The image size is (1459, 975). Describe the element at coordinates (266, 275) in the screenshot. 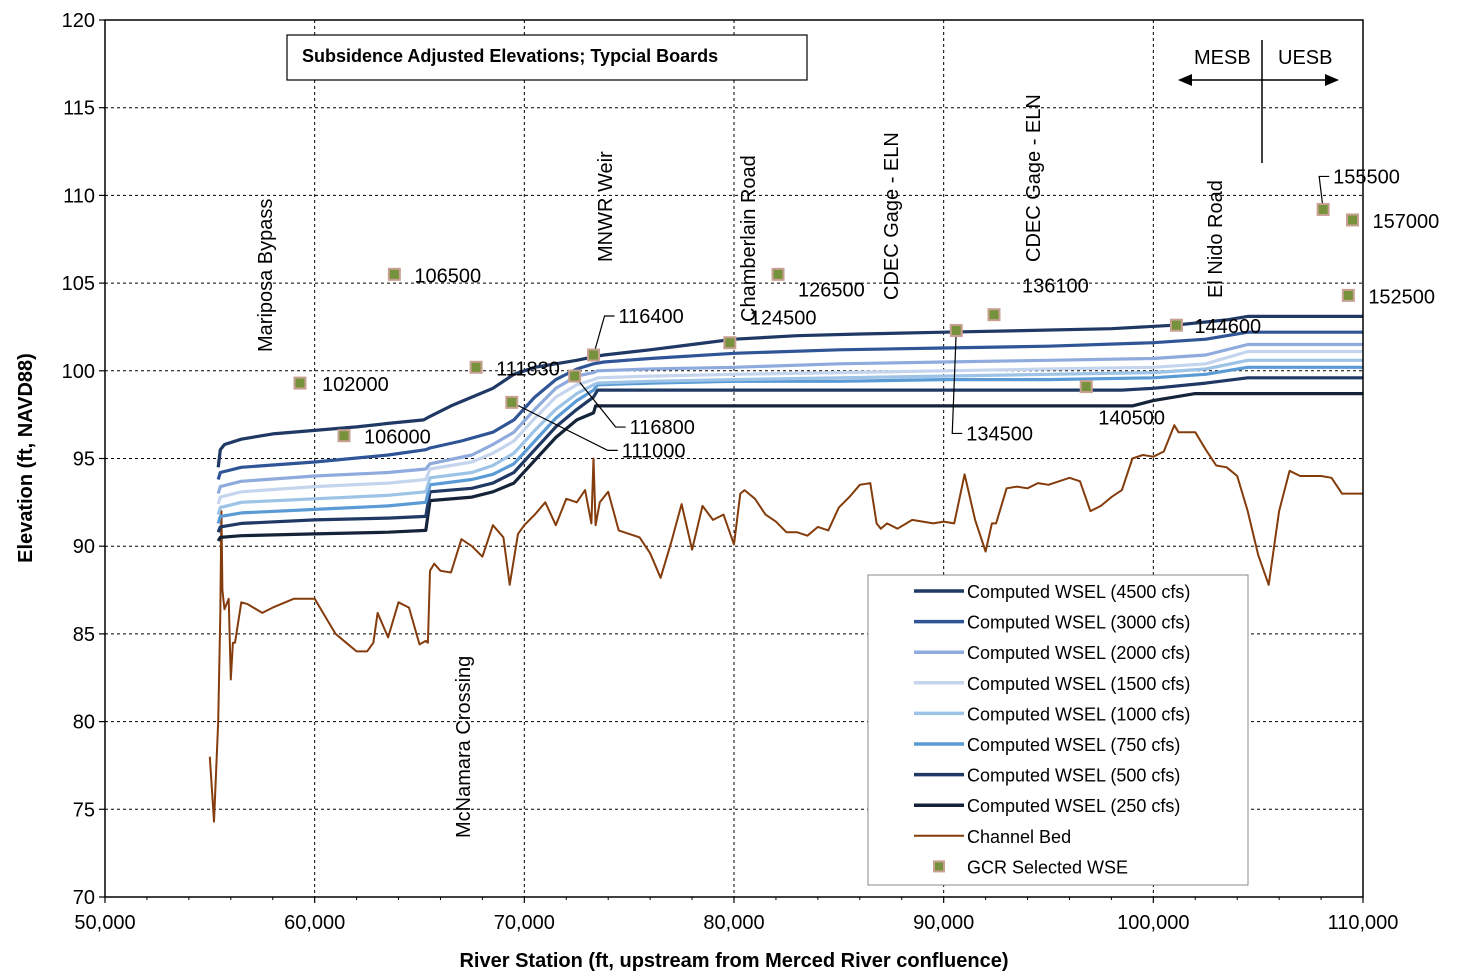

I see `landmark-label: Mariposa Bypass` at that location.